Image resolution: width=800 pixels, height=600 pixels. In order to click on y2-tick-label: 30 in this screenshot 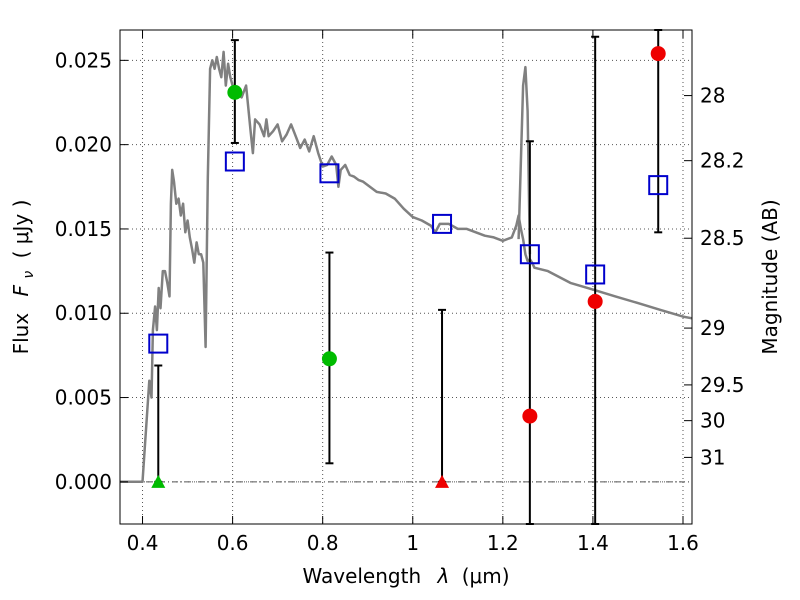, I will do `click(712, 421)`.